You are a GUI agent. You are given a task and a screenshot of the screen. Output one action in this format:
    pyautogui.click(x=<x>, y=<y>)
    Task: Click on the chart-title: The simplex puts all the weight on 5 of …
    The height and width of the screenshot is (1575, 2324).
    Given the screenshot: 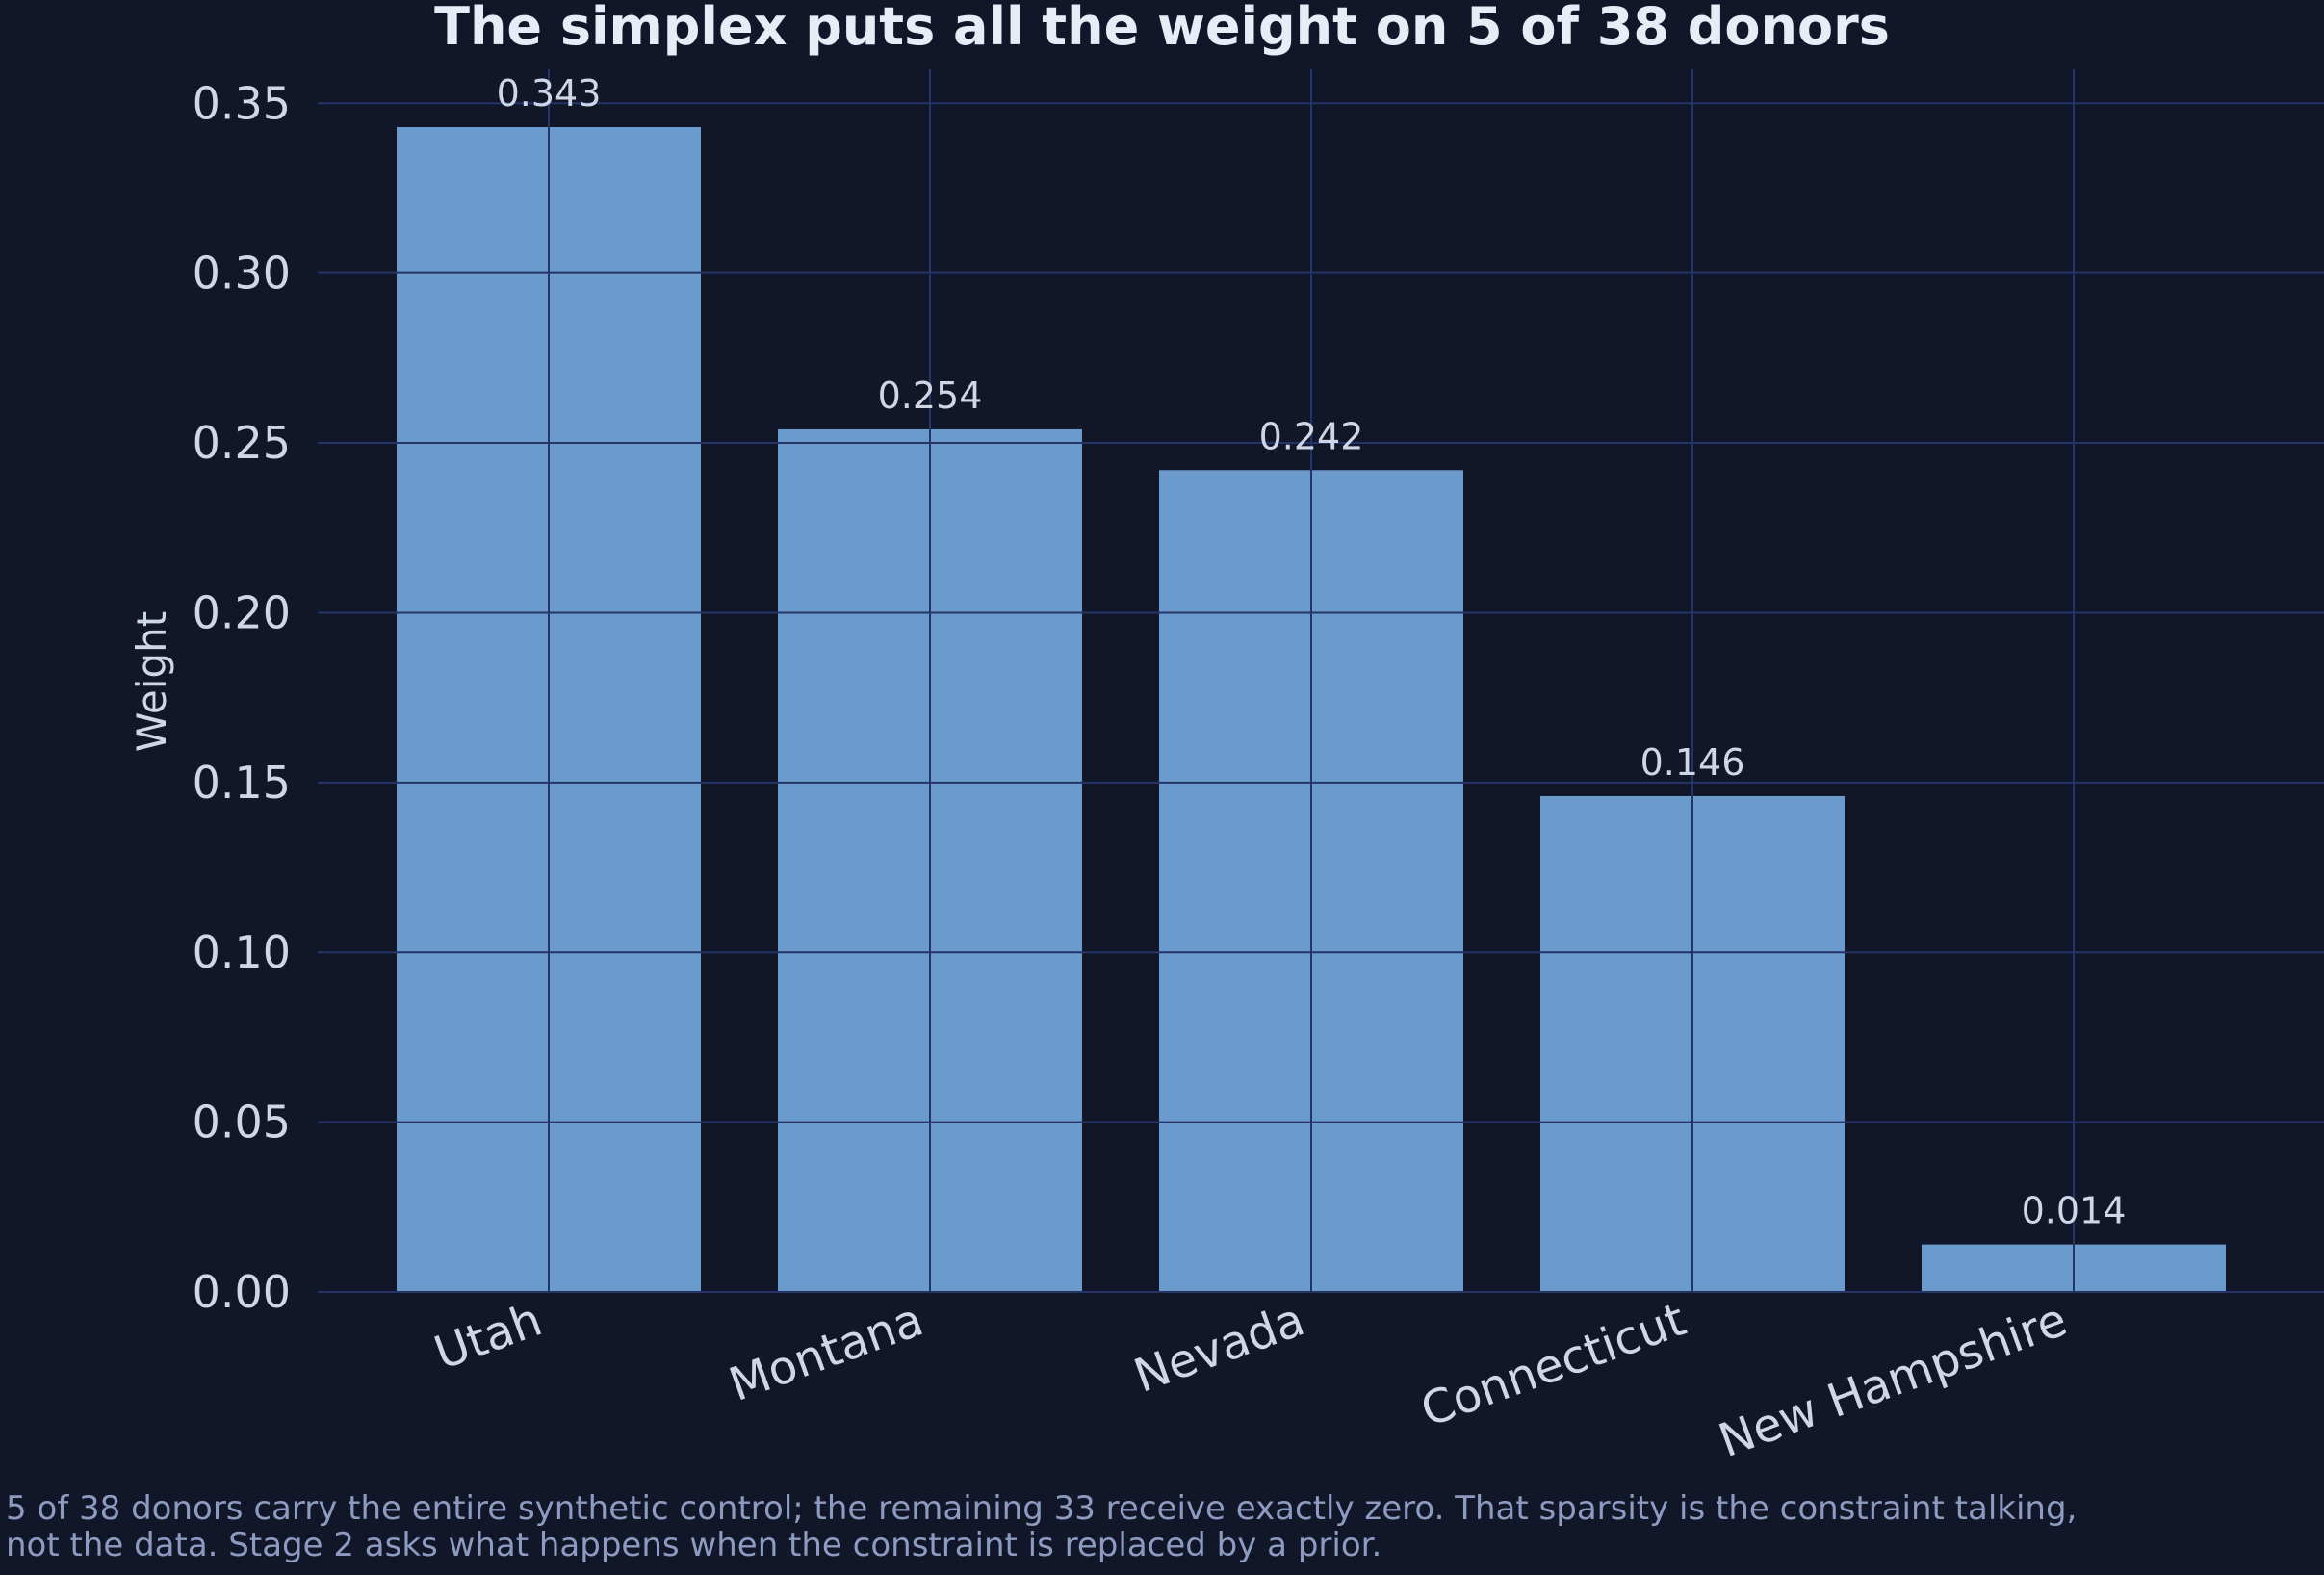 What is the action you would take?
    pyautogui.click(x=1162, y=28)
    